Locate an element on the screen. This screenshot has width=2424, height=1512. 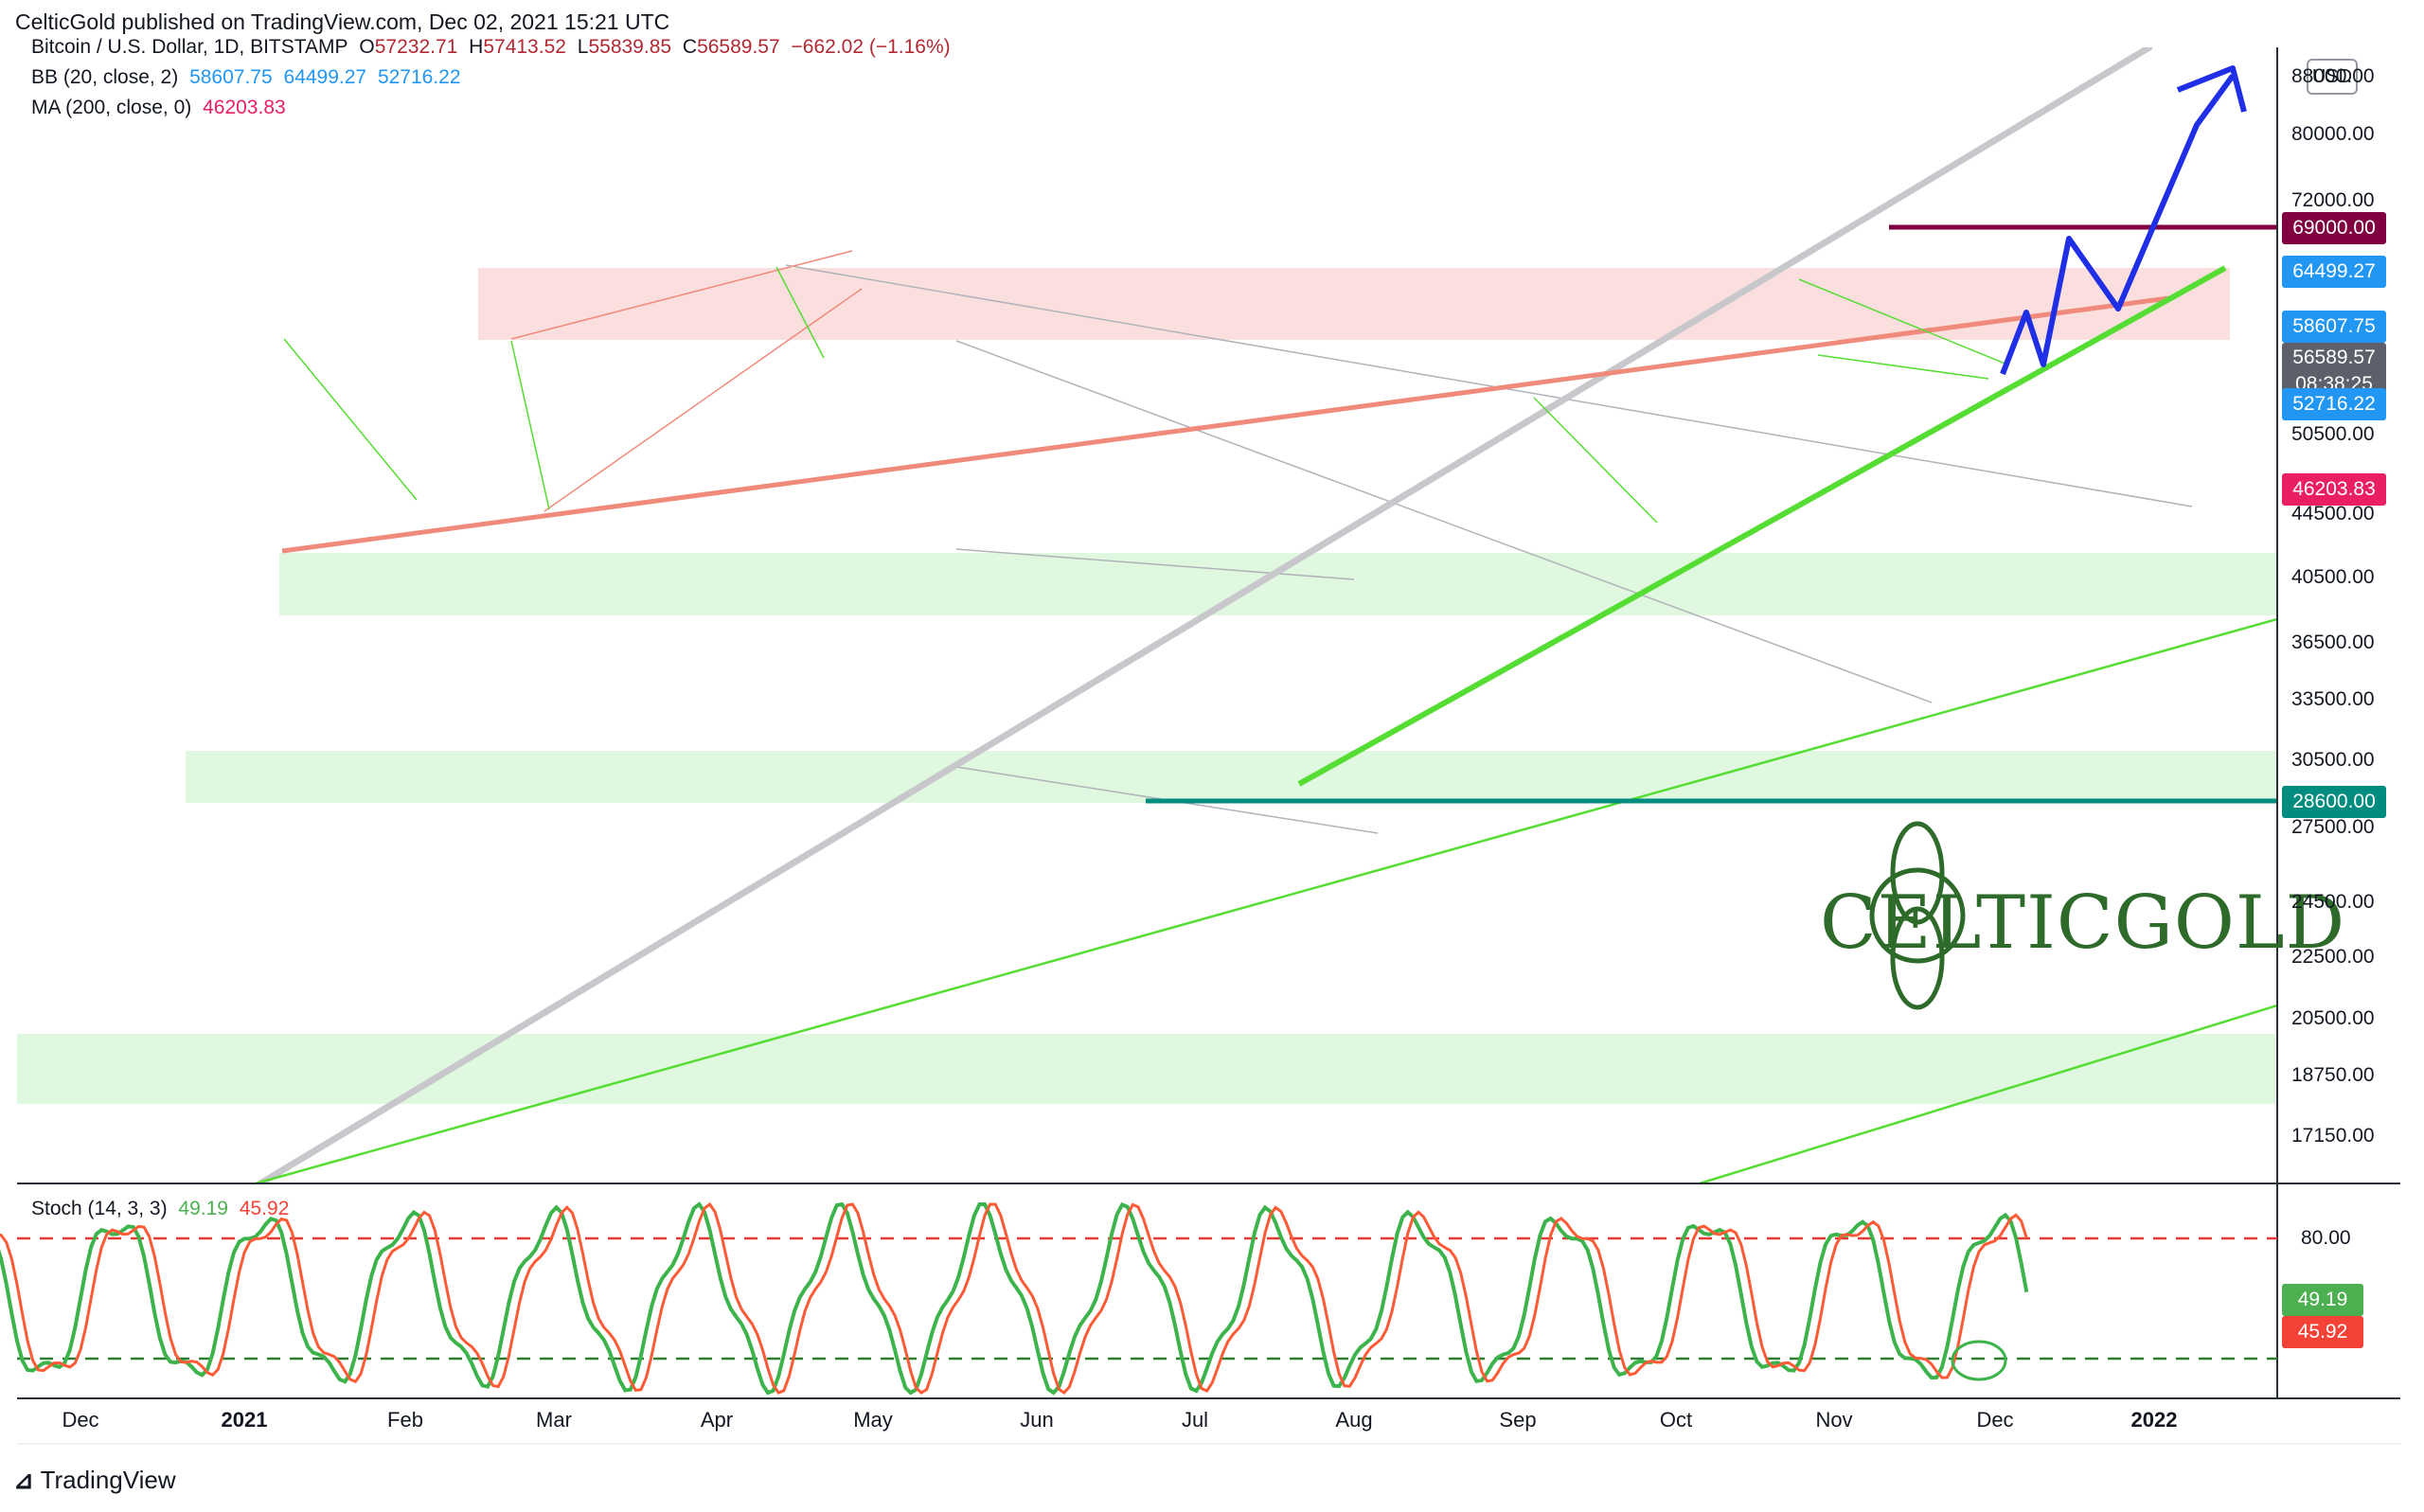
legend-ma-row: MA (200, close, 0) 46203.83 is located at coordinates (161, 108).